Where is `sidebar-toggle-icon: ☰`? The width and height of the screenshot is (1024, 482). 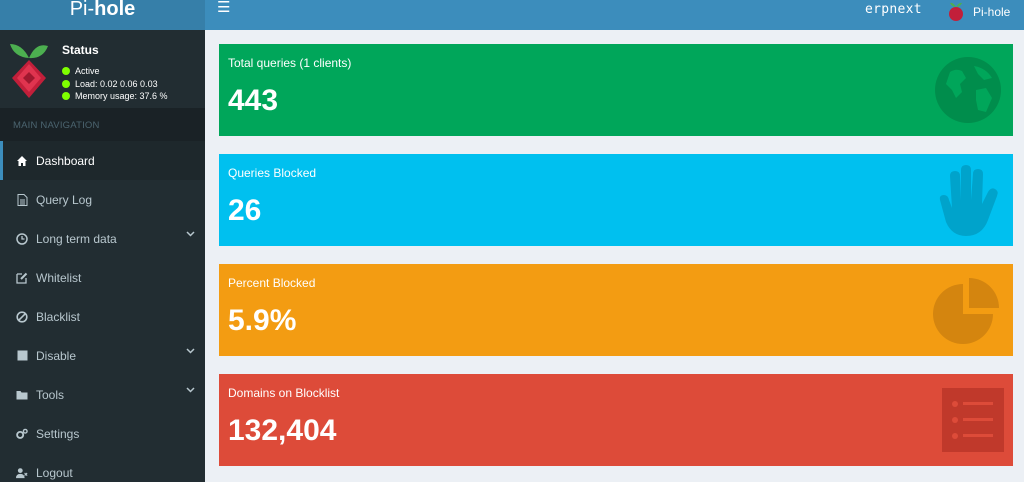 sidebar-toggle-icon: ☰ is located at coordinates (224, 8).